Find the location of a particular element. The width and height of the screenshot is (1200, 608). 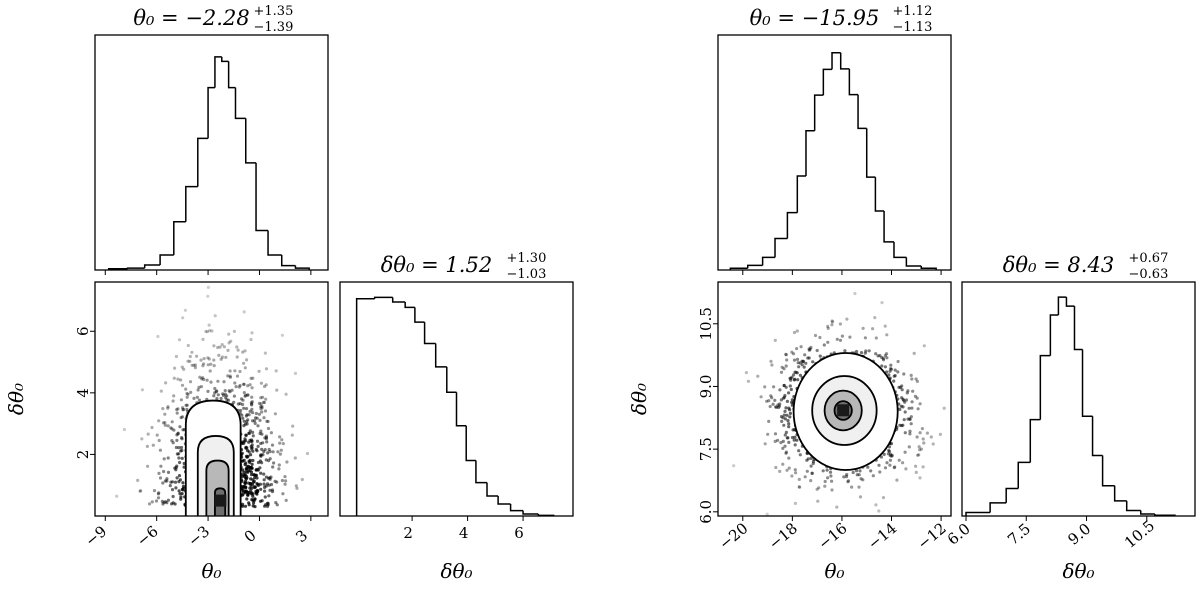

y-tick-label: 4 is located at coordinates (83, 393).